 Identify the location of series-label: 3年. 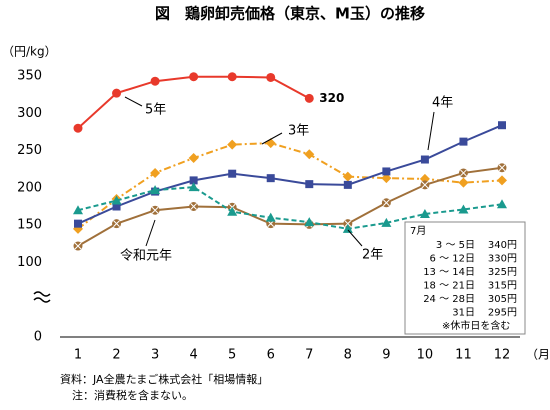
(298, 131).